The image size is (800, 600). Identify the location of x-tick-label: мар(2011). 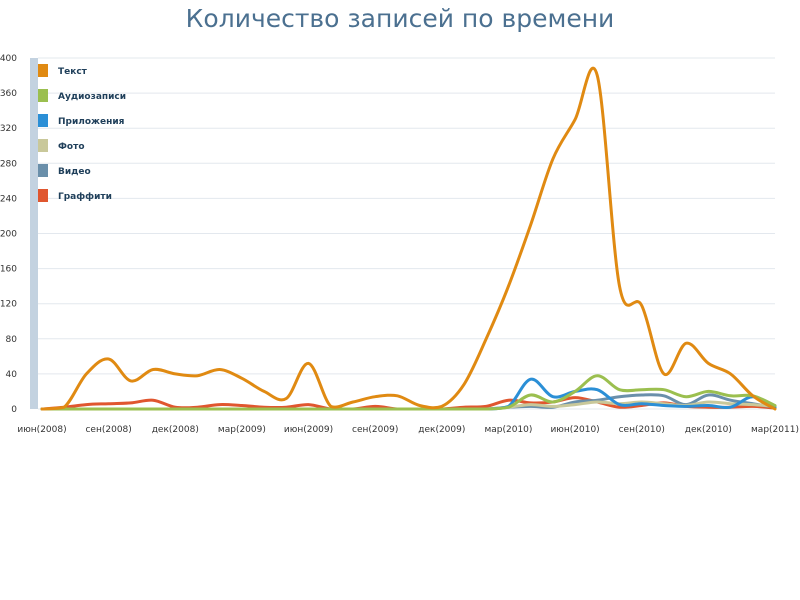
(775, 430).